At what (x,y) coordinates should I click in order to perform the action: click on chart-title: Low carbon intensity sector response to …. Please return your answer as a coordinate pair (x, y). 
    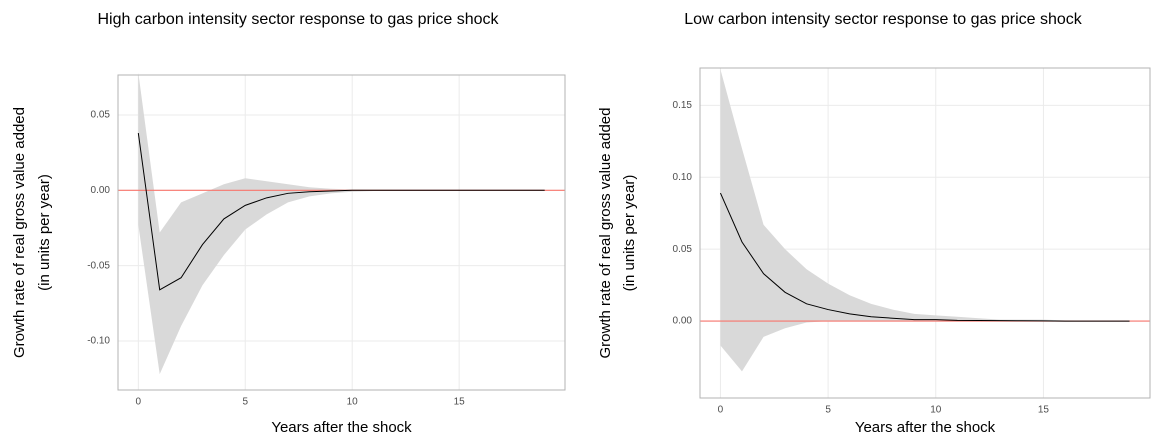
    Looking at the image, I should click on (883, 19).